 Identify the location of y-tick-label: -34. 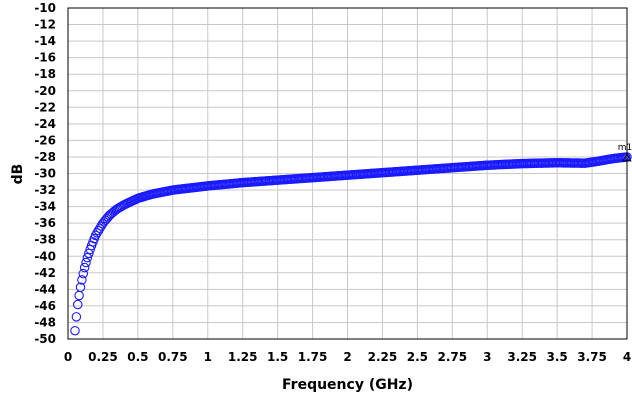
(45, 207).